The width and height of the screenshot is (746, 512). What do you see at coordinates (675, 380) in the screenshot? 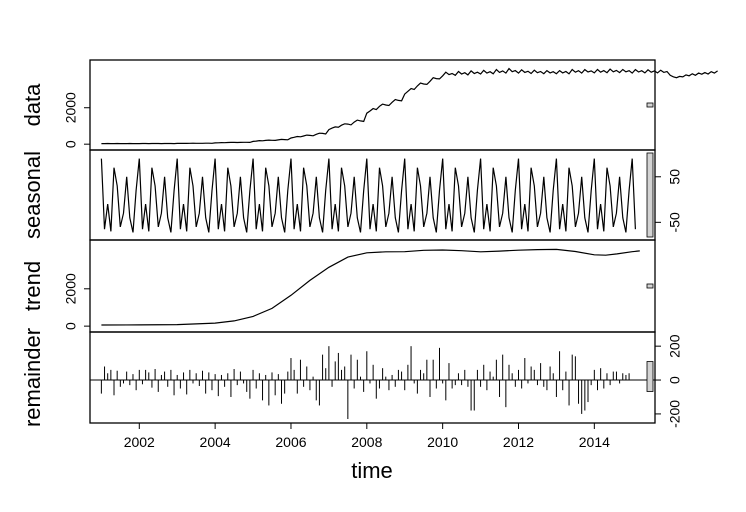
I see `y-tick-label-remainder: 0` at bounding box center [675, 380].